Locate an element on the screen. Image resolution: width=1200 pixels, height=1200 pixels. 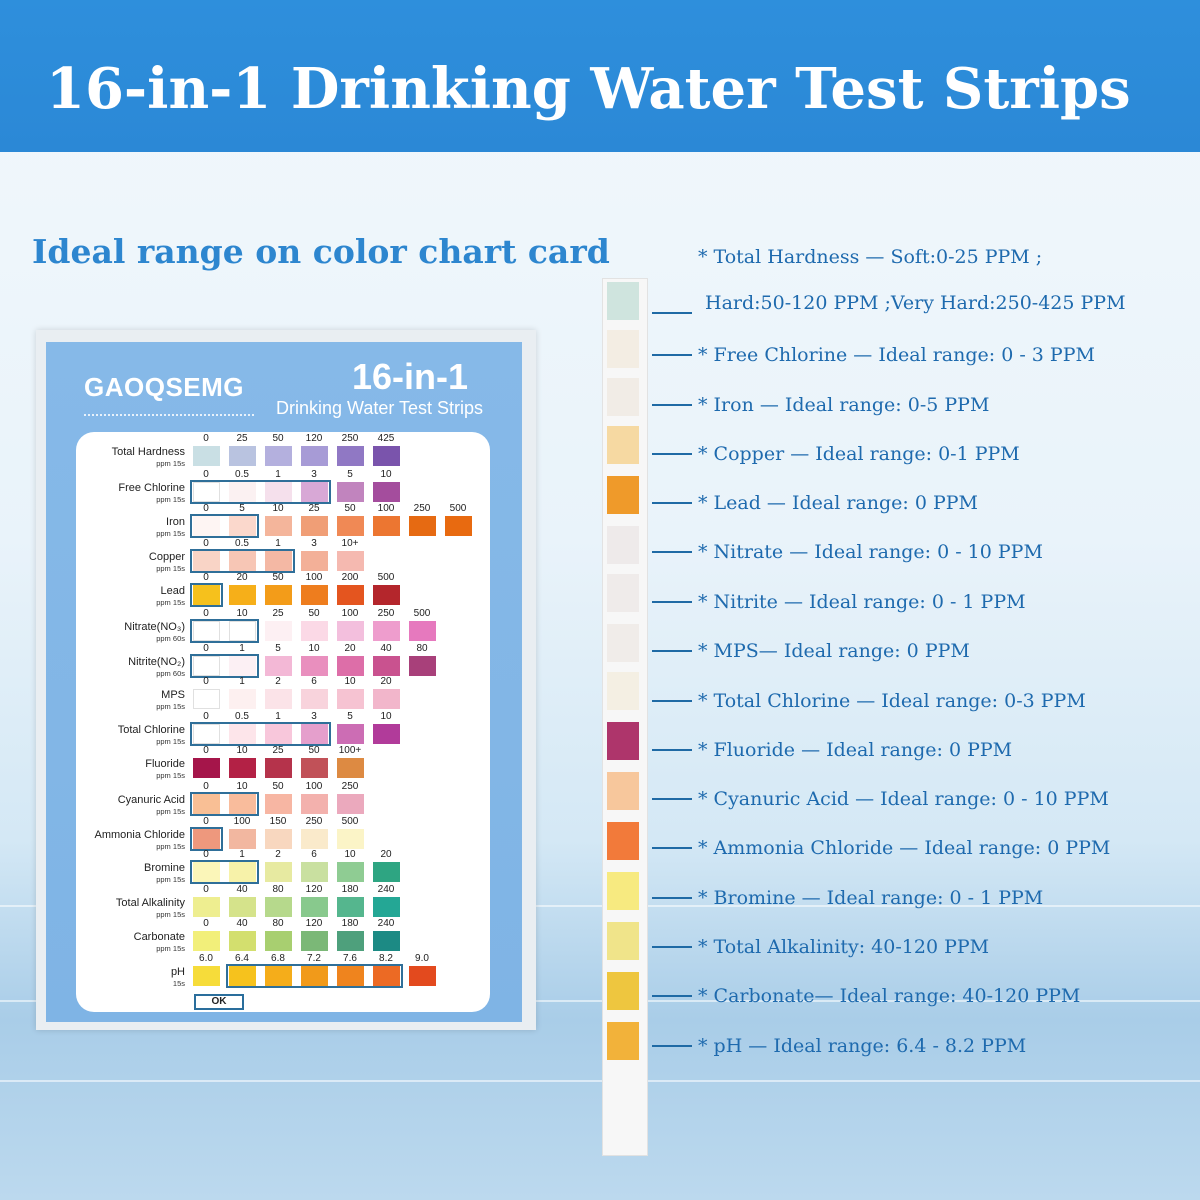
chart-tick-label: 6.4 is located at coordinates (242, 958).